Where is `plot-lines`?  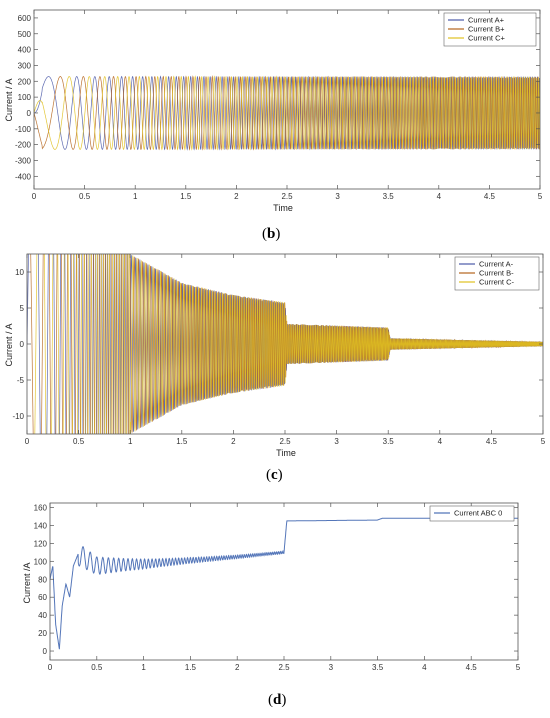
plot-lines is located at coordinates (287, 113).